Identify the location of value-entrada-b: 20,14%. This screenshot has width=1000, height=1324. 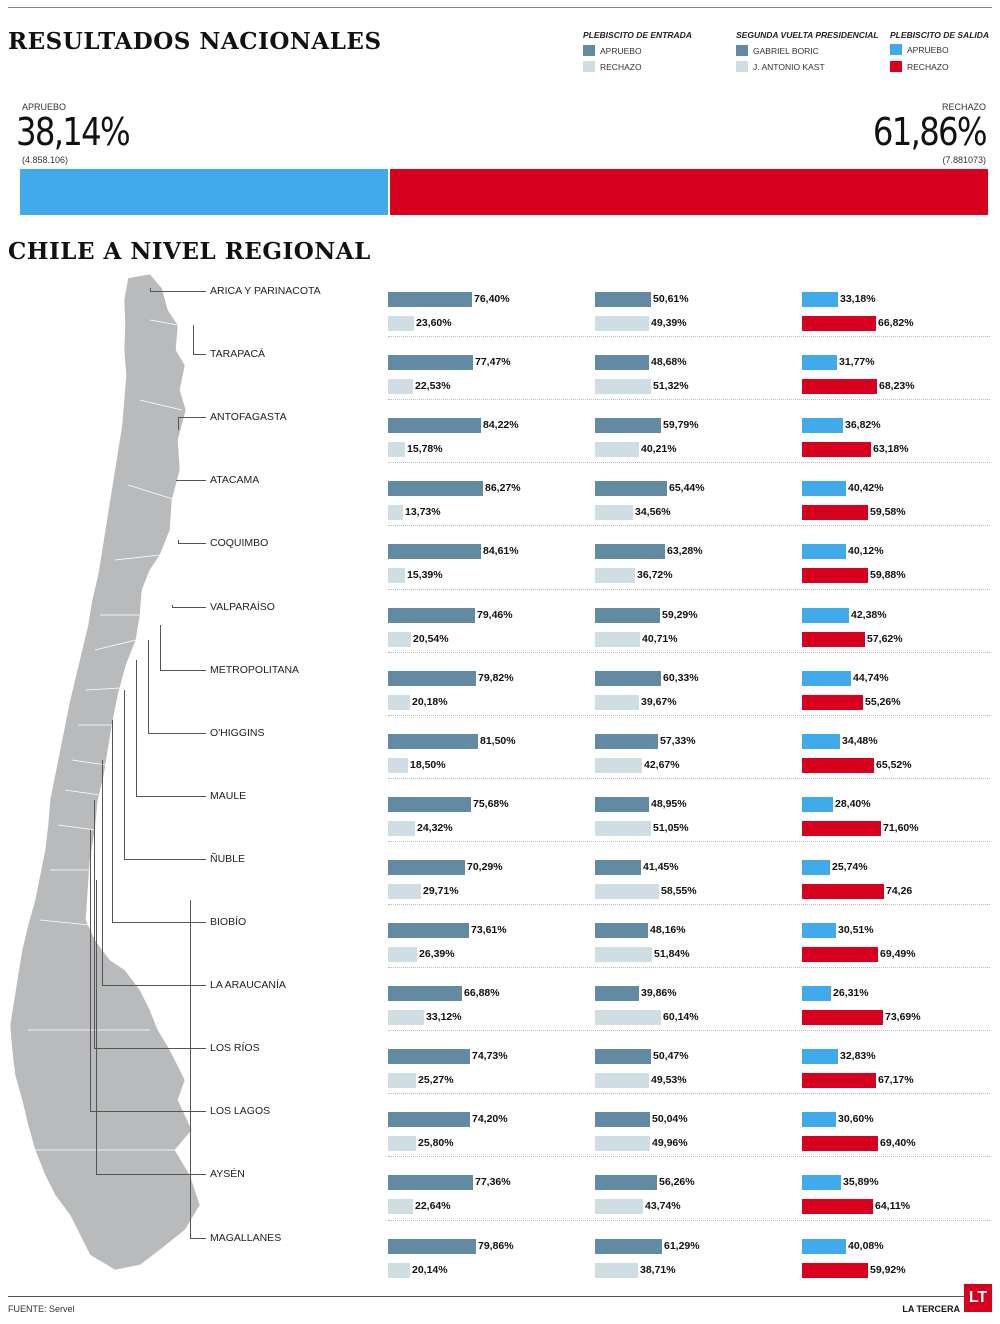
(430, 1270).